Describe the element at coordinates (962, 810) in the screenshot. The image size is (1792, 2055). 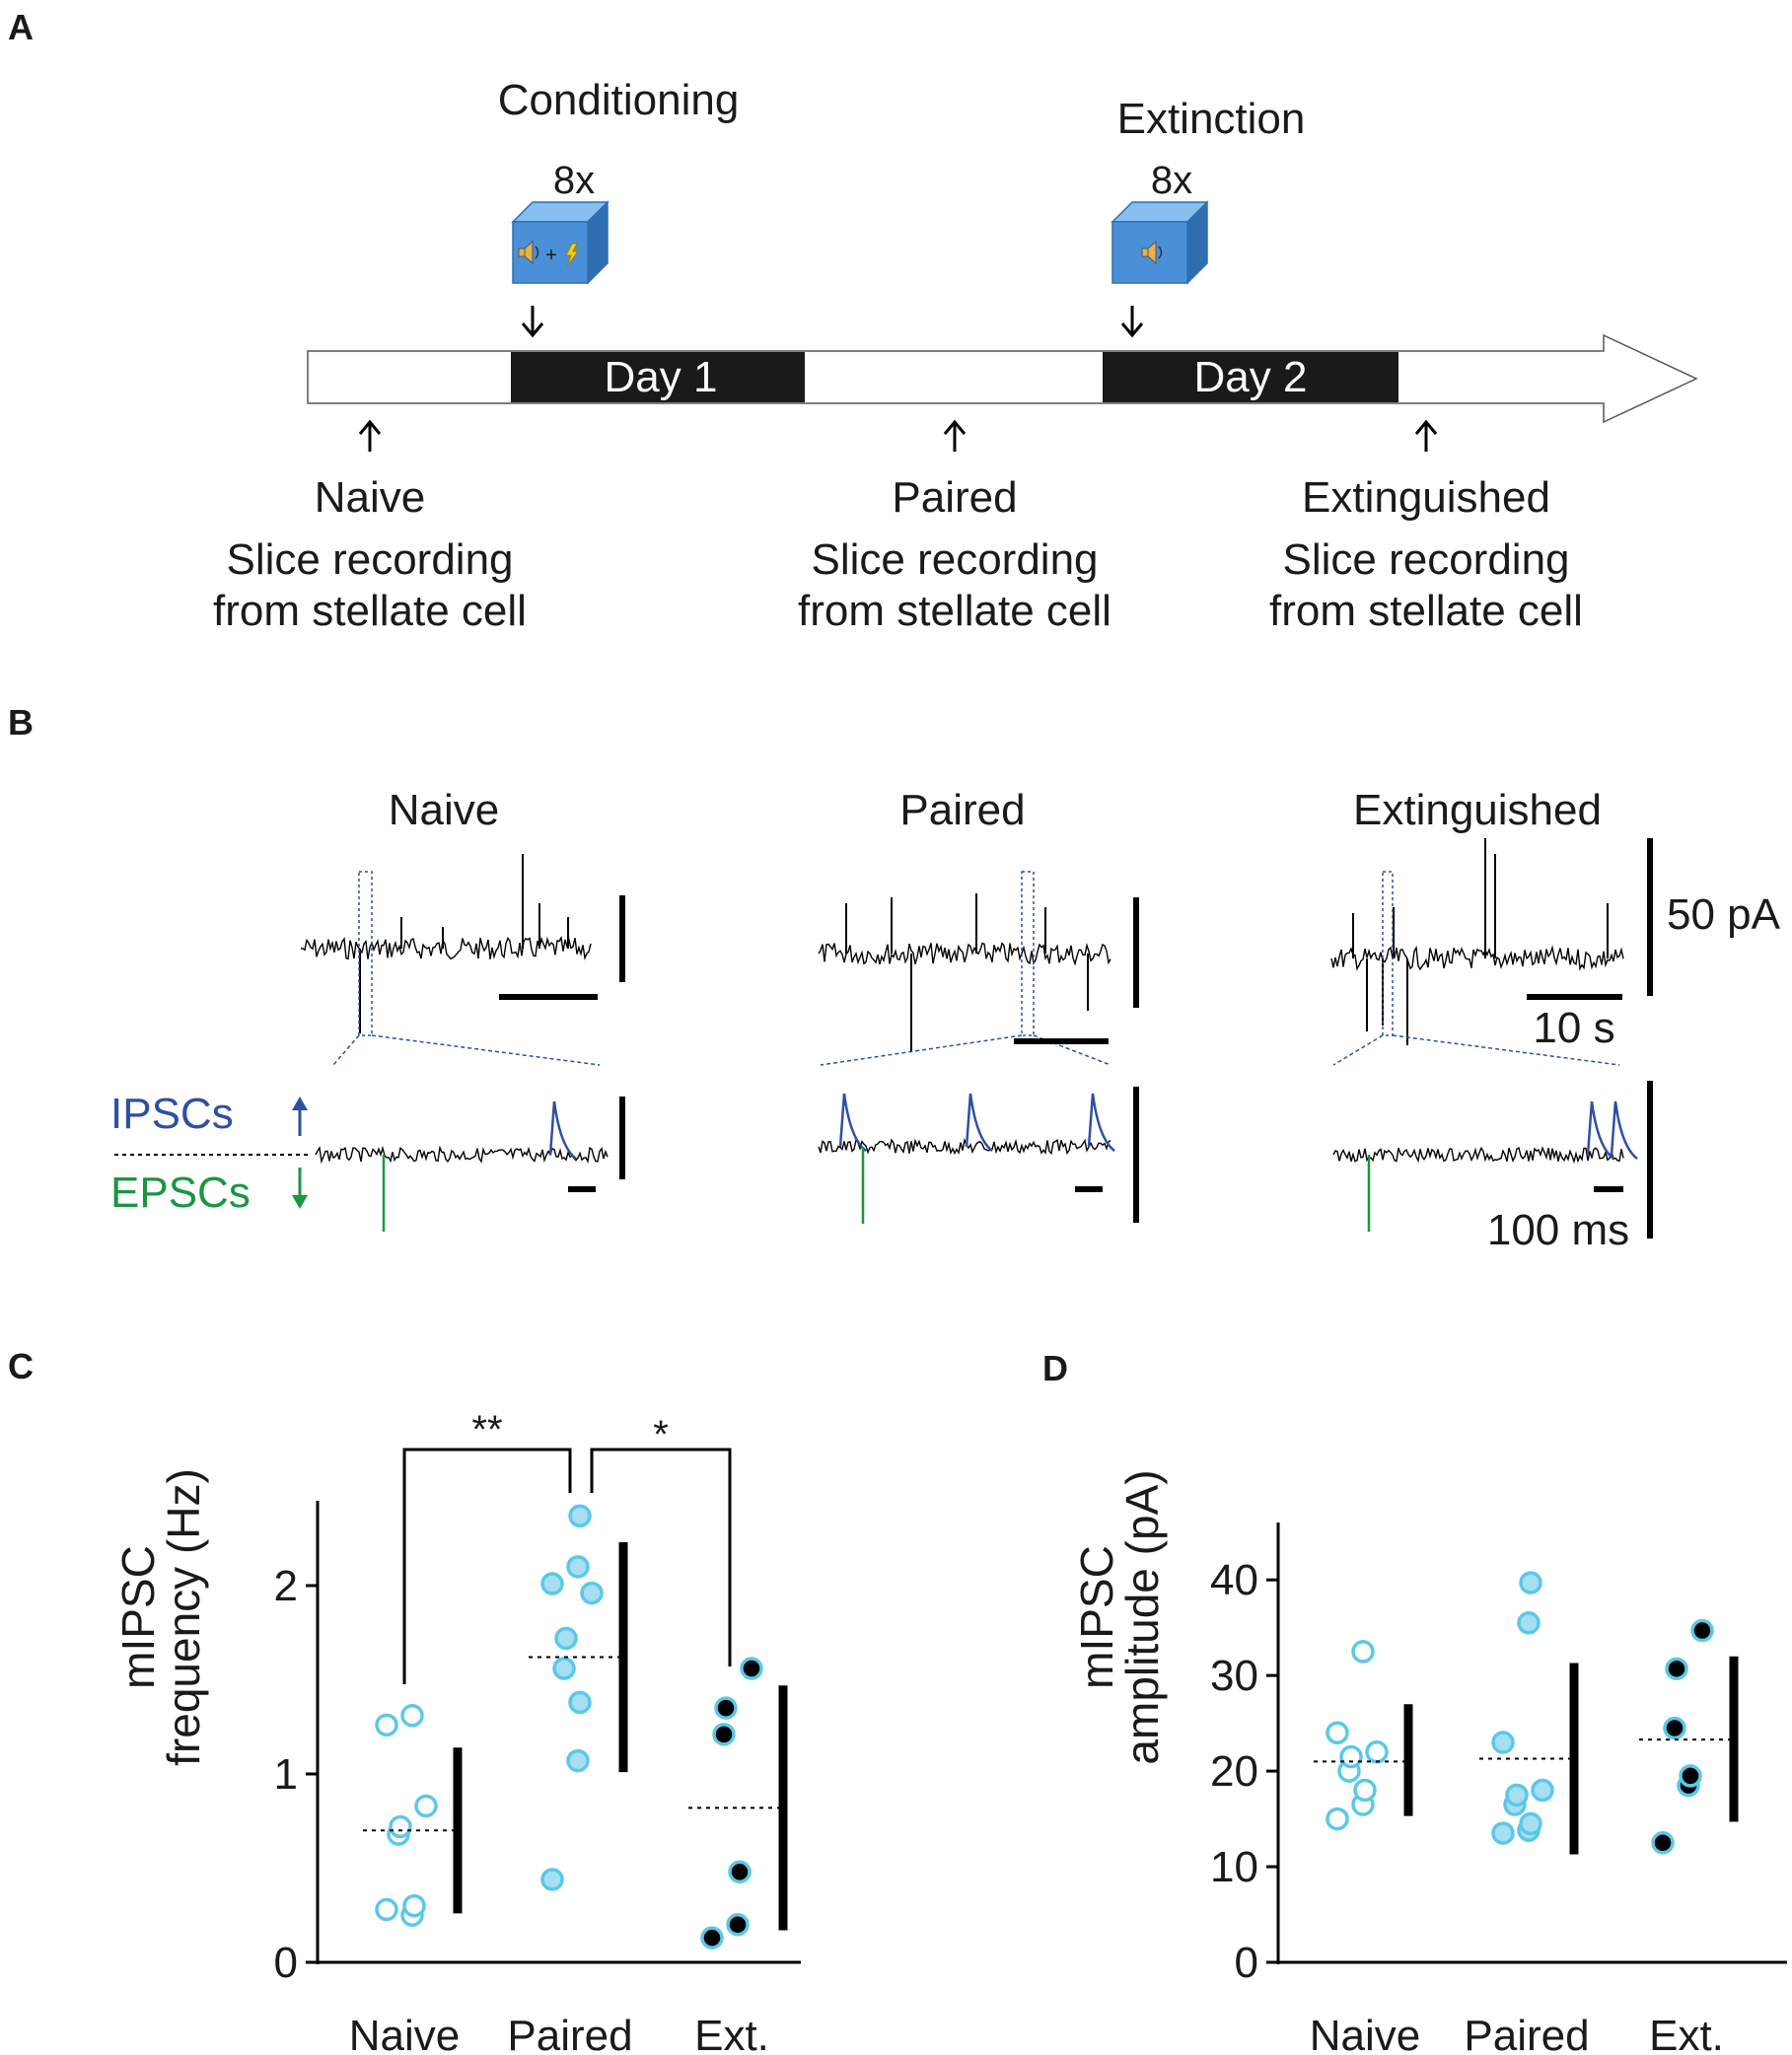
I see `trace-title-paired: Paired` at that location.